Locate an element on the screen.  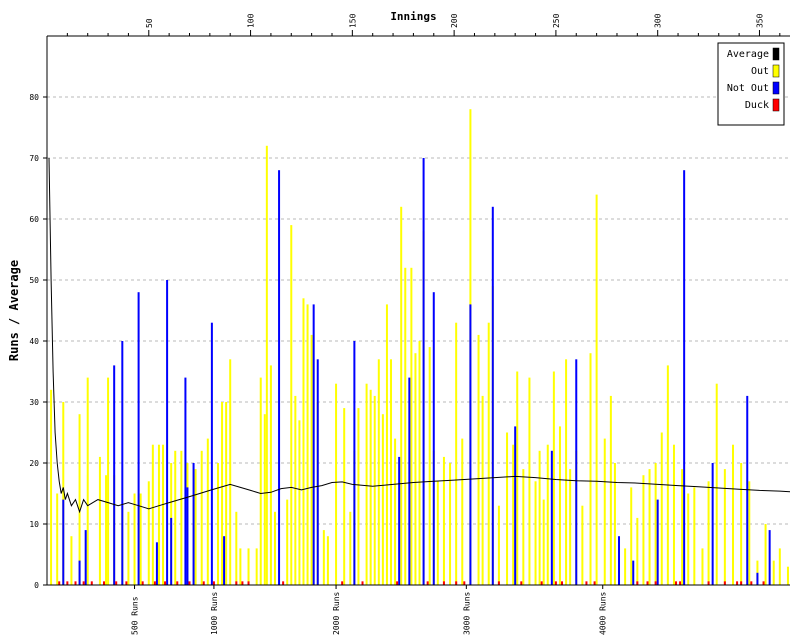
milestone-label: 4000 Runs is located at coordinates (603, 613).